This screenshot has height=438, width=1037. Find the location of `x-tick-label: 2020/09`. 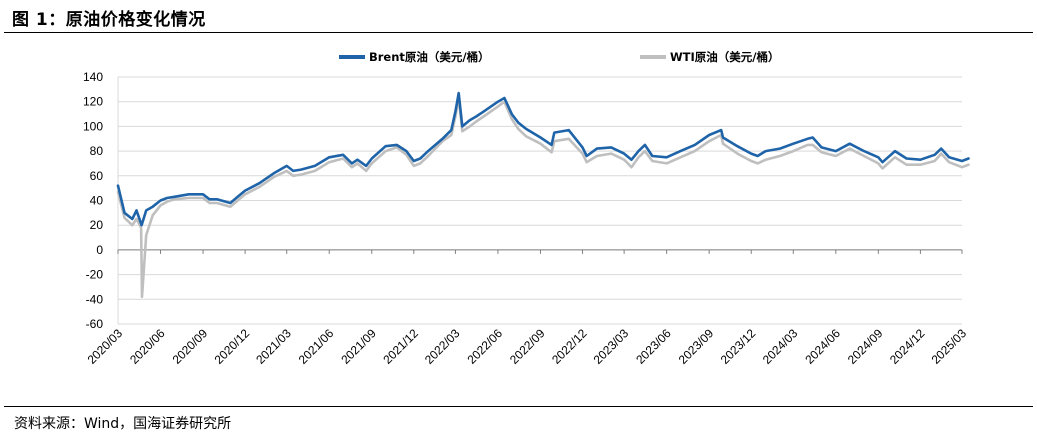

x-tick-label: 2020/09 is located at coordinates (190, 346).